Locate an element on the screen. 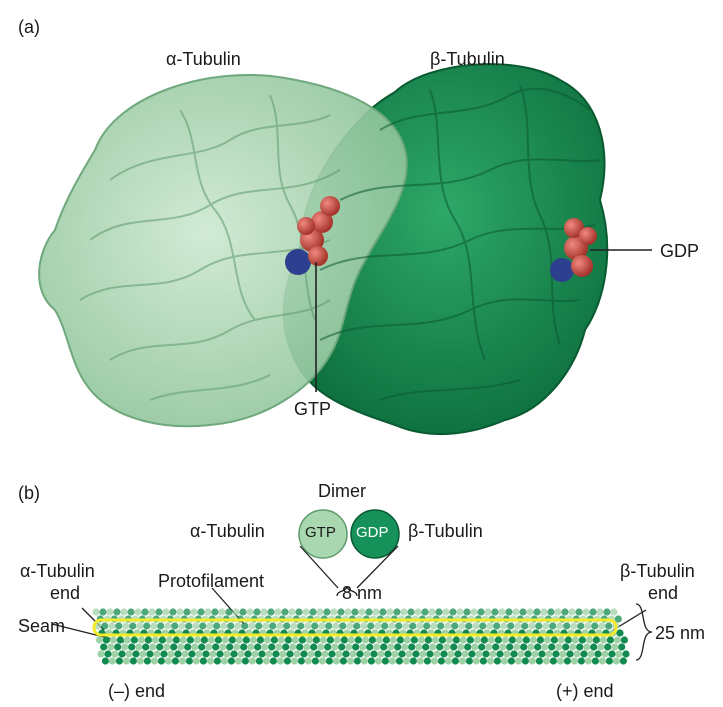 The height and width of the screenshot is (707, 723). minus-end-label: (–) end is located at coordinates (137, 691).